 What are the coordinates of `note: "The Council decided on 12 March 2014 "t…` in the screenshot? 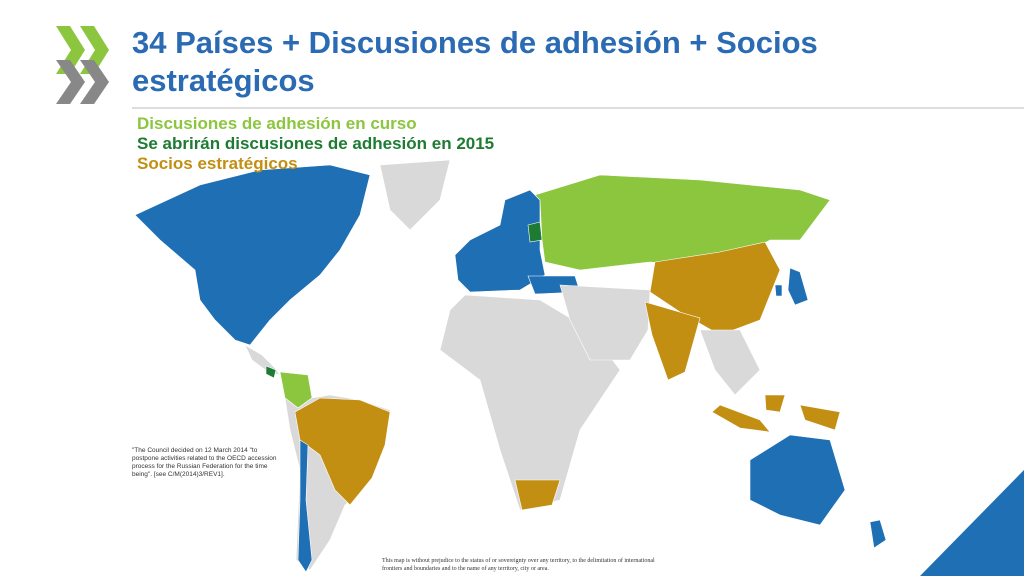 It's located at (204, 462).